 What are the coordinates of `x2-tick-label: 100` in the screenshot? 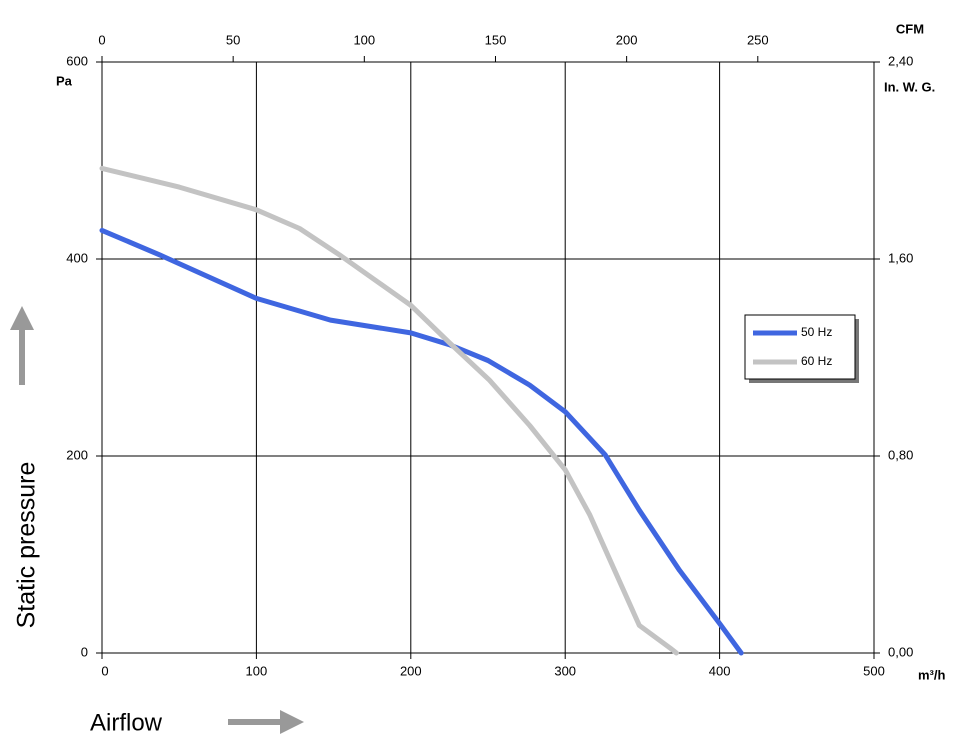 It's located at (364, 39).